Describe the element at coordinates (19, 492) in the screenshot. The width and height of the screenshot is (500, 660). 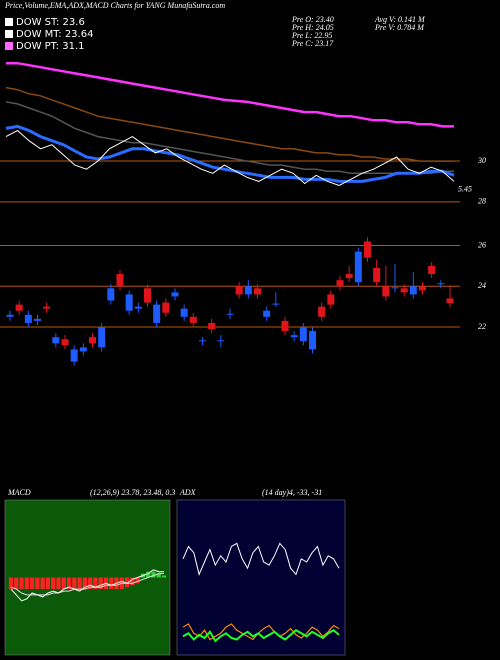
I see `panel-title: MACD` at that location.